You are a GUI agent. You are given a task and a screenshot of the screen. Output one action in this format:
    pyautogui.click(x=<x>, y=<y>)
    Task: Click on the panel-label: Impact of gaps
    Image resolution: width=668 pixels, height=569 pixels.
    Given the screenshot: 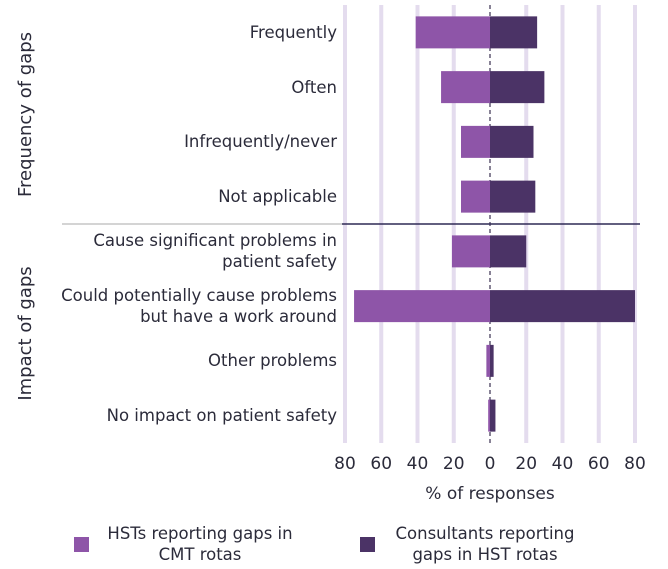 What is the action you would take?
    pyautogui.click(x=25, y=333)
    